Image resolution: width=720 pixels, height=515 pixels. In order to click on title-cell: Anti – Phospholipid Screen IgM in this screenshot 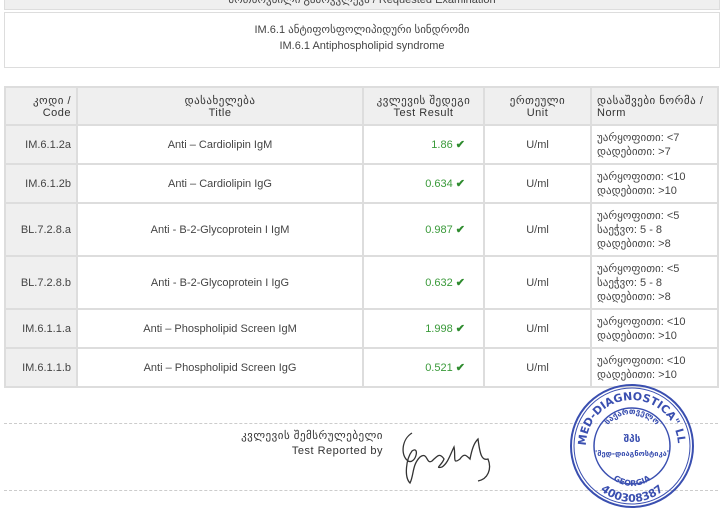, I will do `click(220, 328)`.